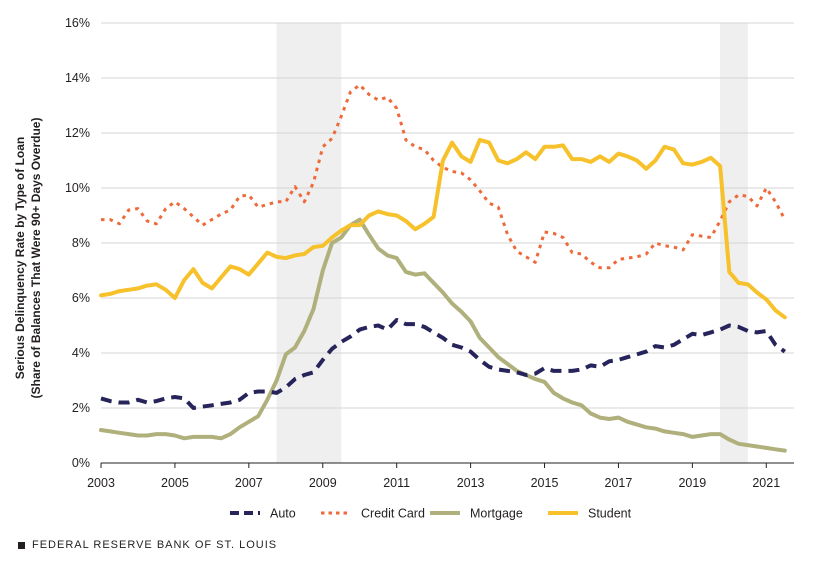  I want to click on x-tick-label-2: 2007, so click(249, 483).